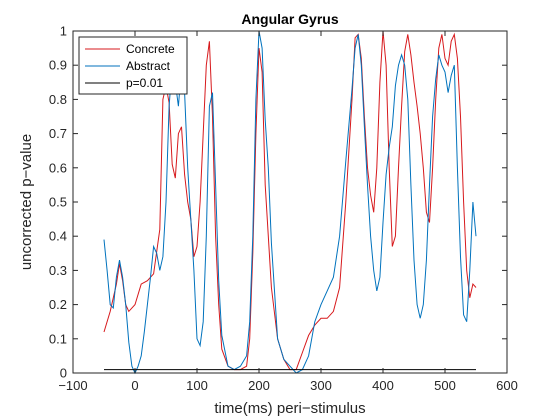  I want to click on legend: Concrete Abstract p=0.01, so click(133, 65).